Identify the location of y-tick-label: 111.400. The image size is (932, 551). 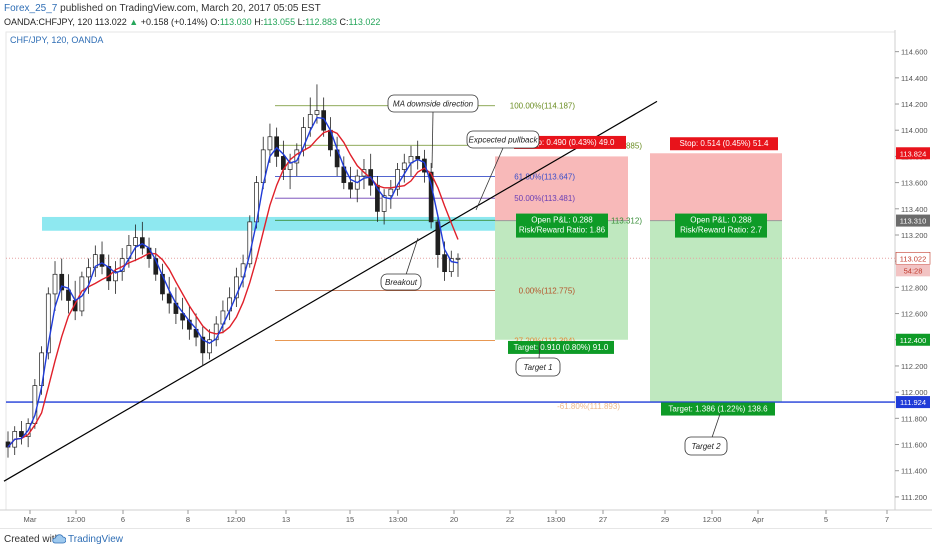
(914, 471).